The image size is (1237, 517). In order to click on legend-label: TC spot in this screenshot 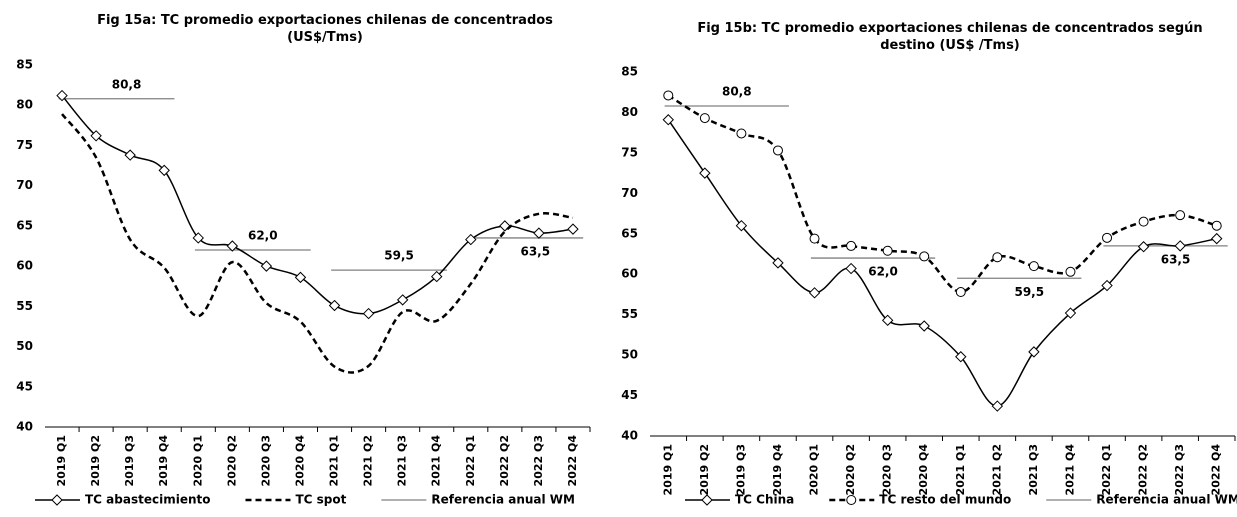, I will do `click(320, 500)`.